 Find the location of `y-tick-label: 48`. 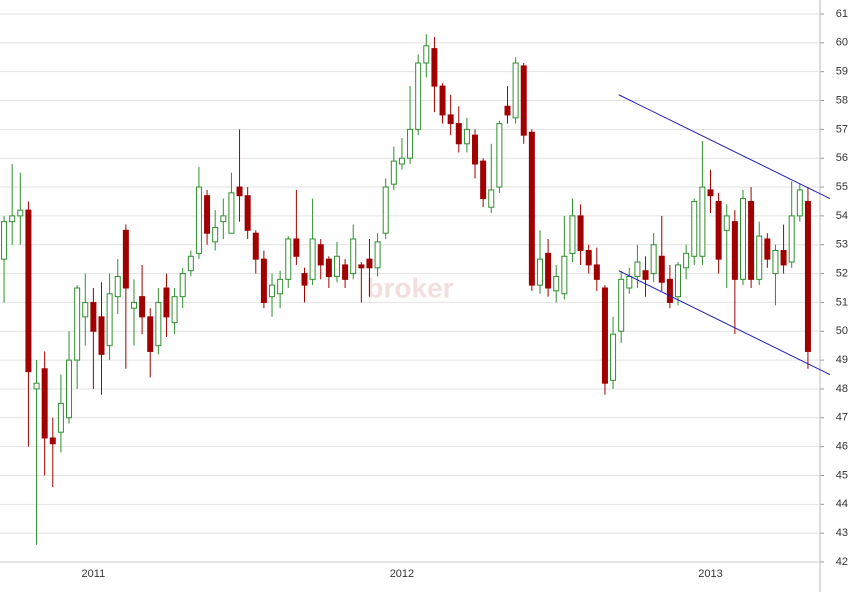

y-tick-label: 48 is located at coordinates (842, 389).